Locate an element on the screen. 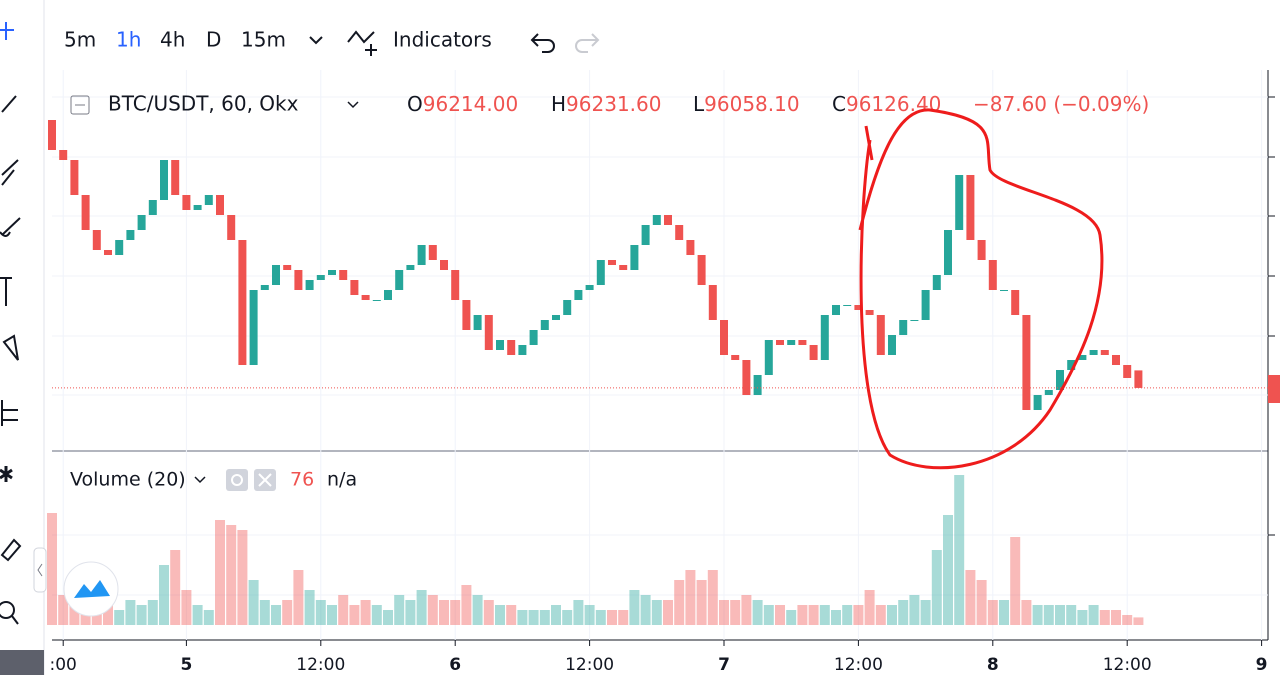 Image resolution: width=1280 pixels, height=679 pixels. toolbar-footer is located at coordinates (22, 662).